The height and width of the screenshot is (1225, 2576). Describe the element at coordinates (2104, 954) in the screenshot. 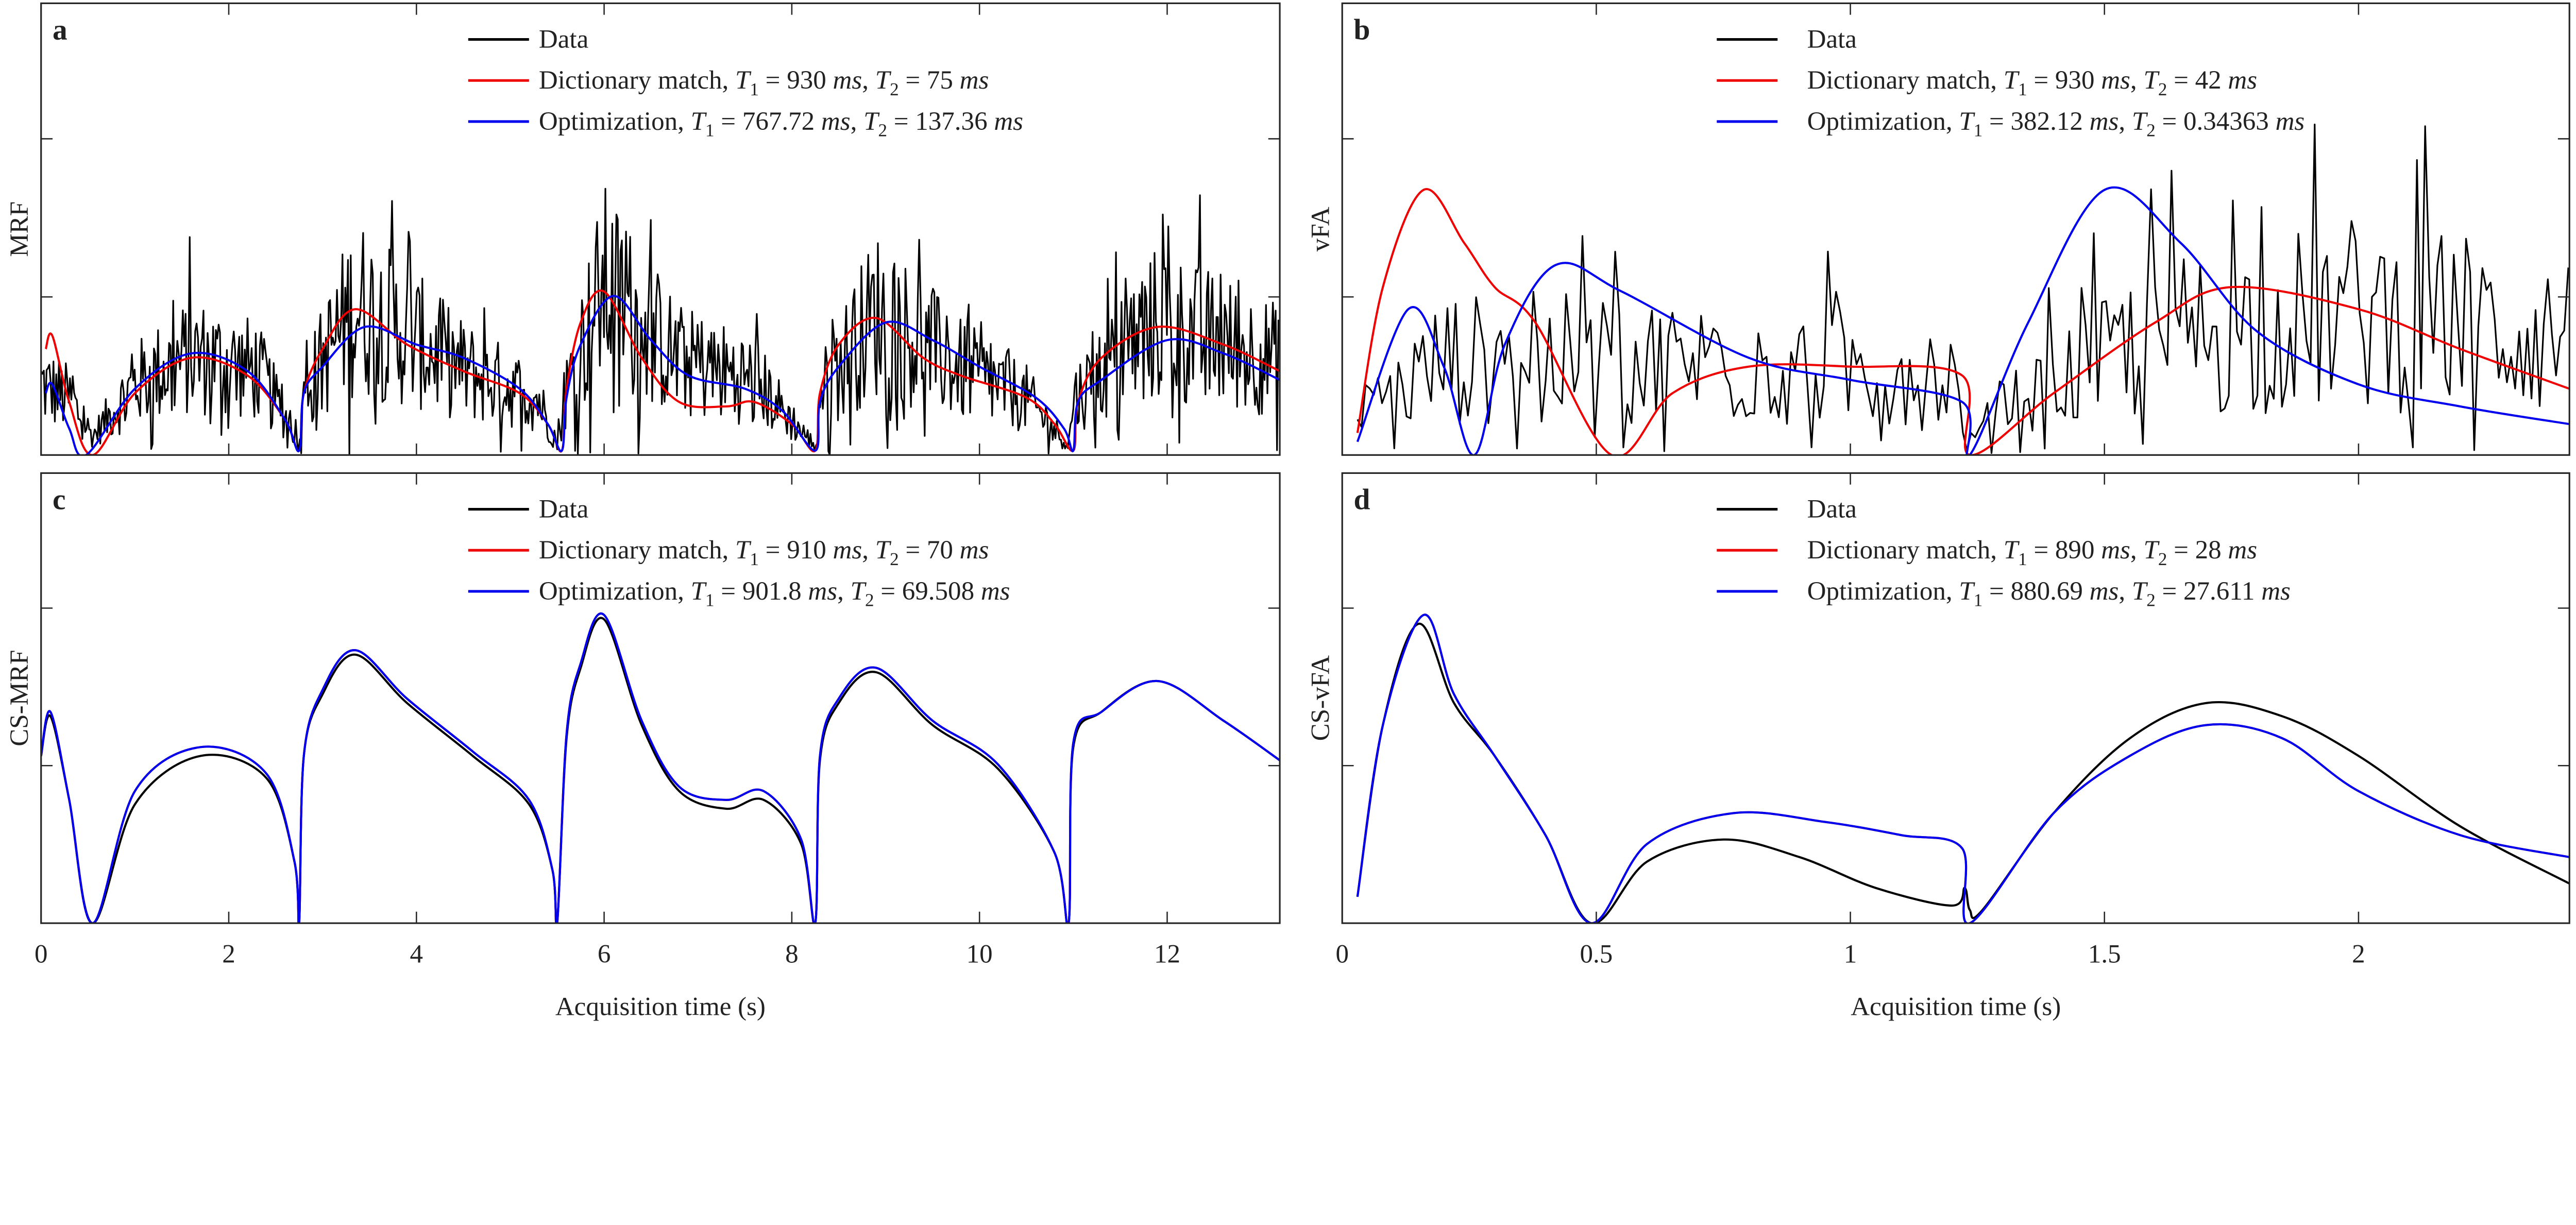

I see `x-tick-label: 1.5` at that location.